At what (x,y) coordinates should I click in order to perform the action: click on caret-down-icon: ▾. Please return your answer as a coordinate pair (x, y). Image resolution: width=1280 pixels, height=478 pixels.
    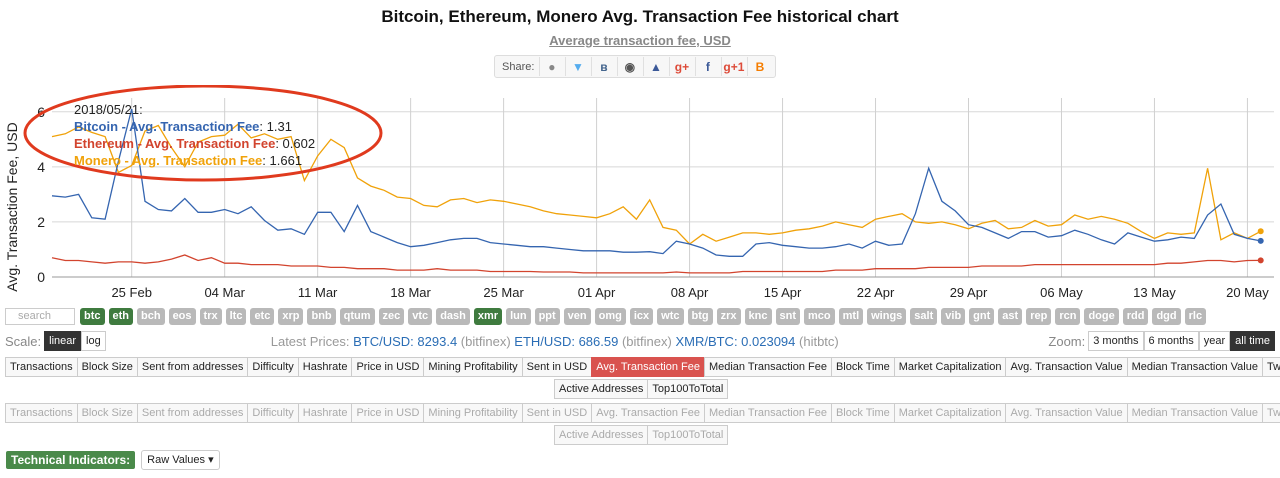
    Looking at the image, I should click on (211, 460).